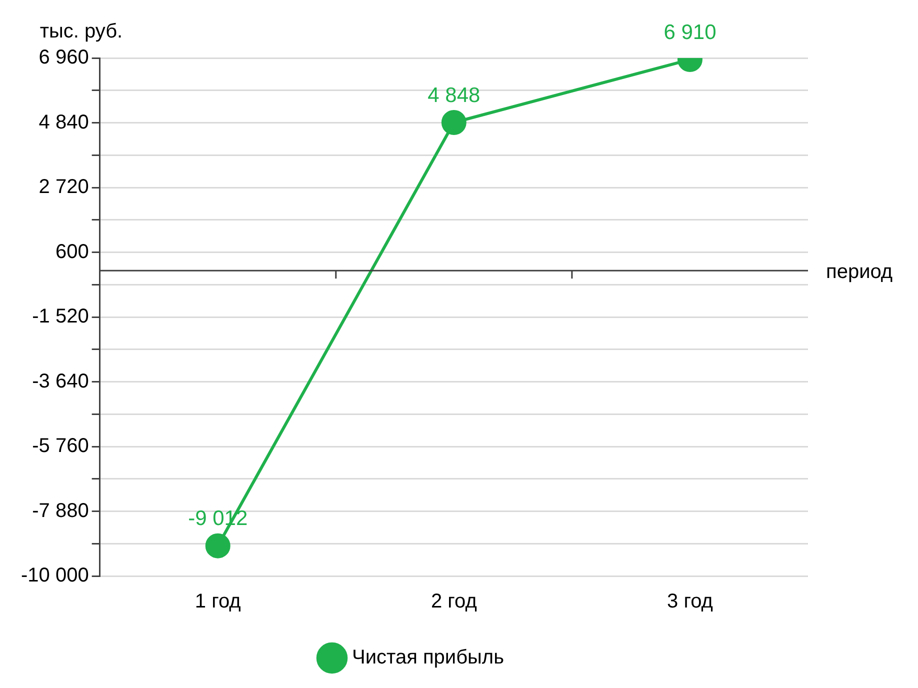  I want to click on x-tick-label: 3 год, so click(690, 601).